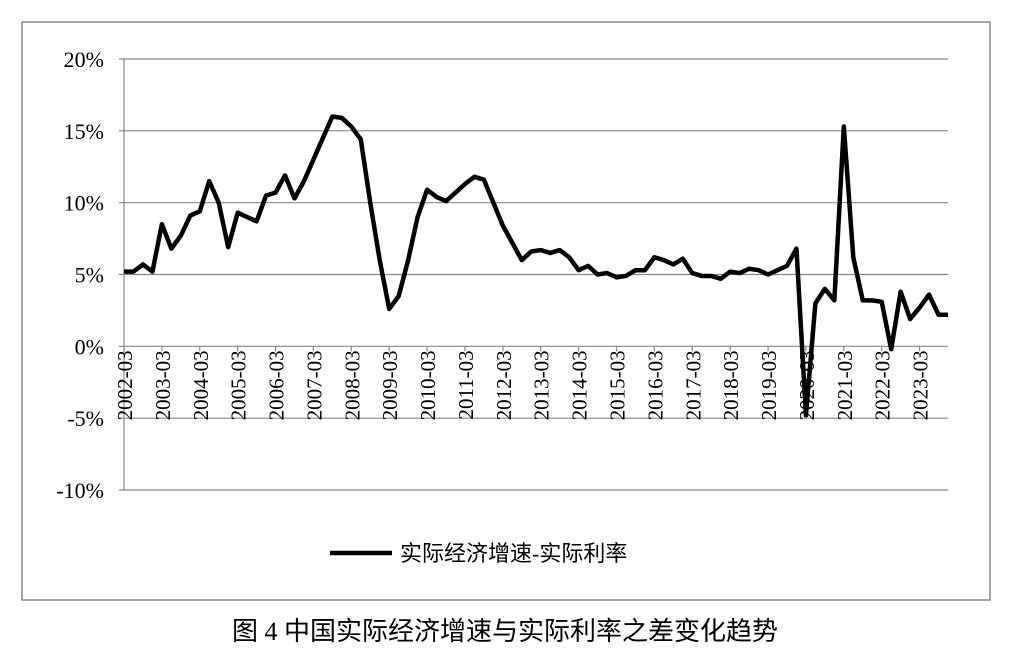  I want to click on x-tick-label: 2011-03, so click(466, 384).